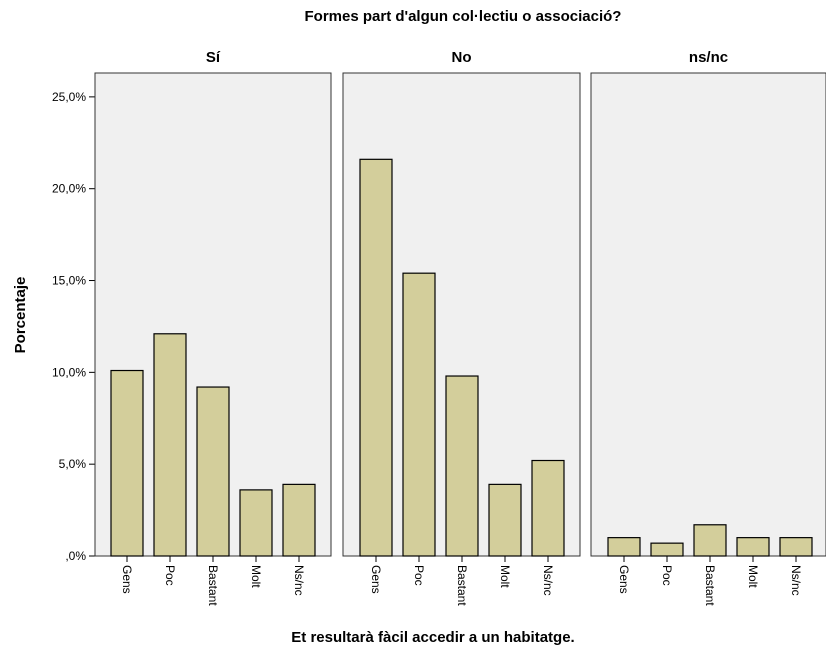 This screenshot has height=651, width=826. I want to click on panel-title: Sí, so click(213, 57).